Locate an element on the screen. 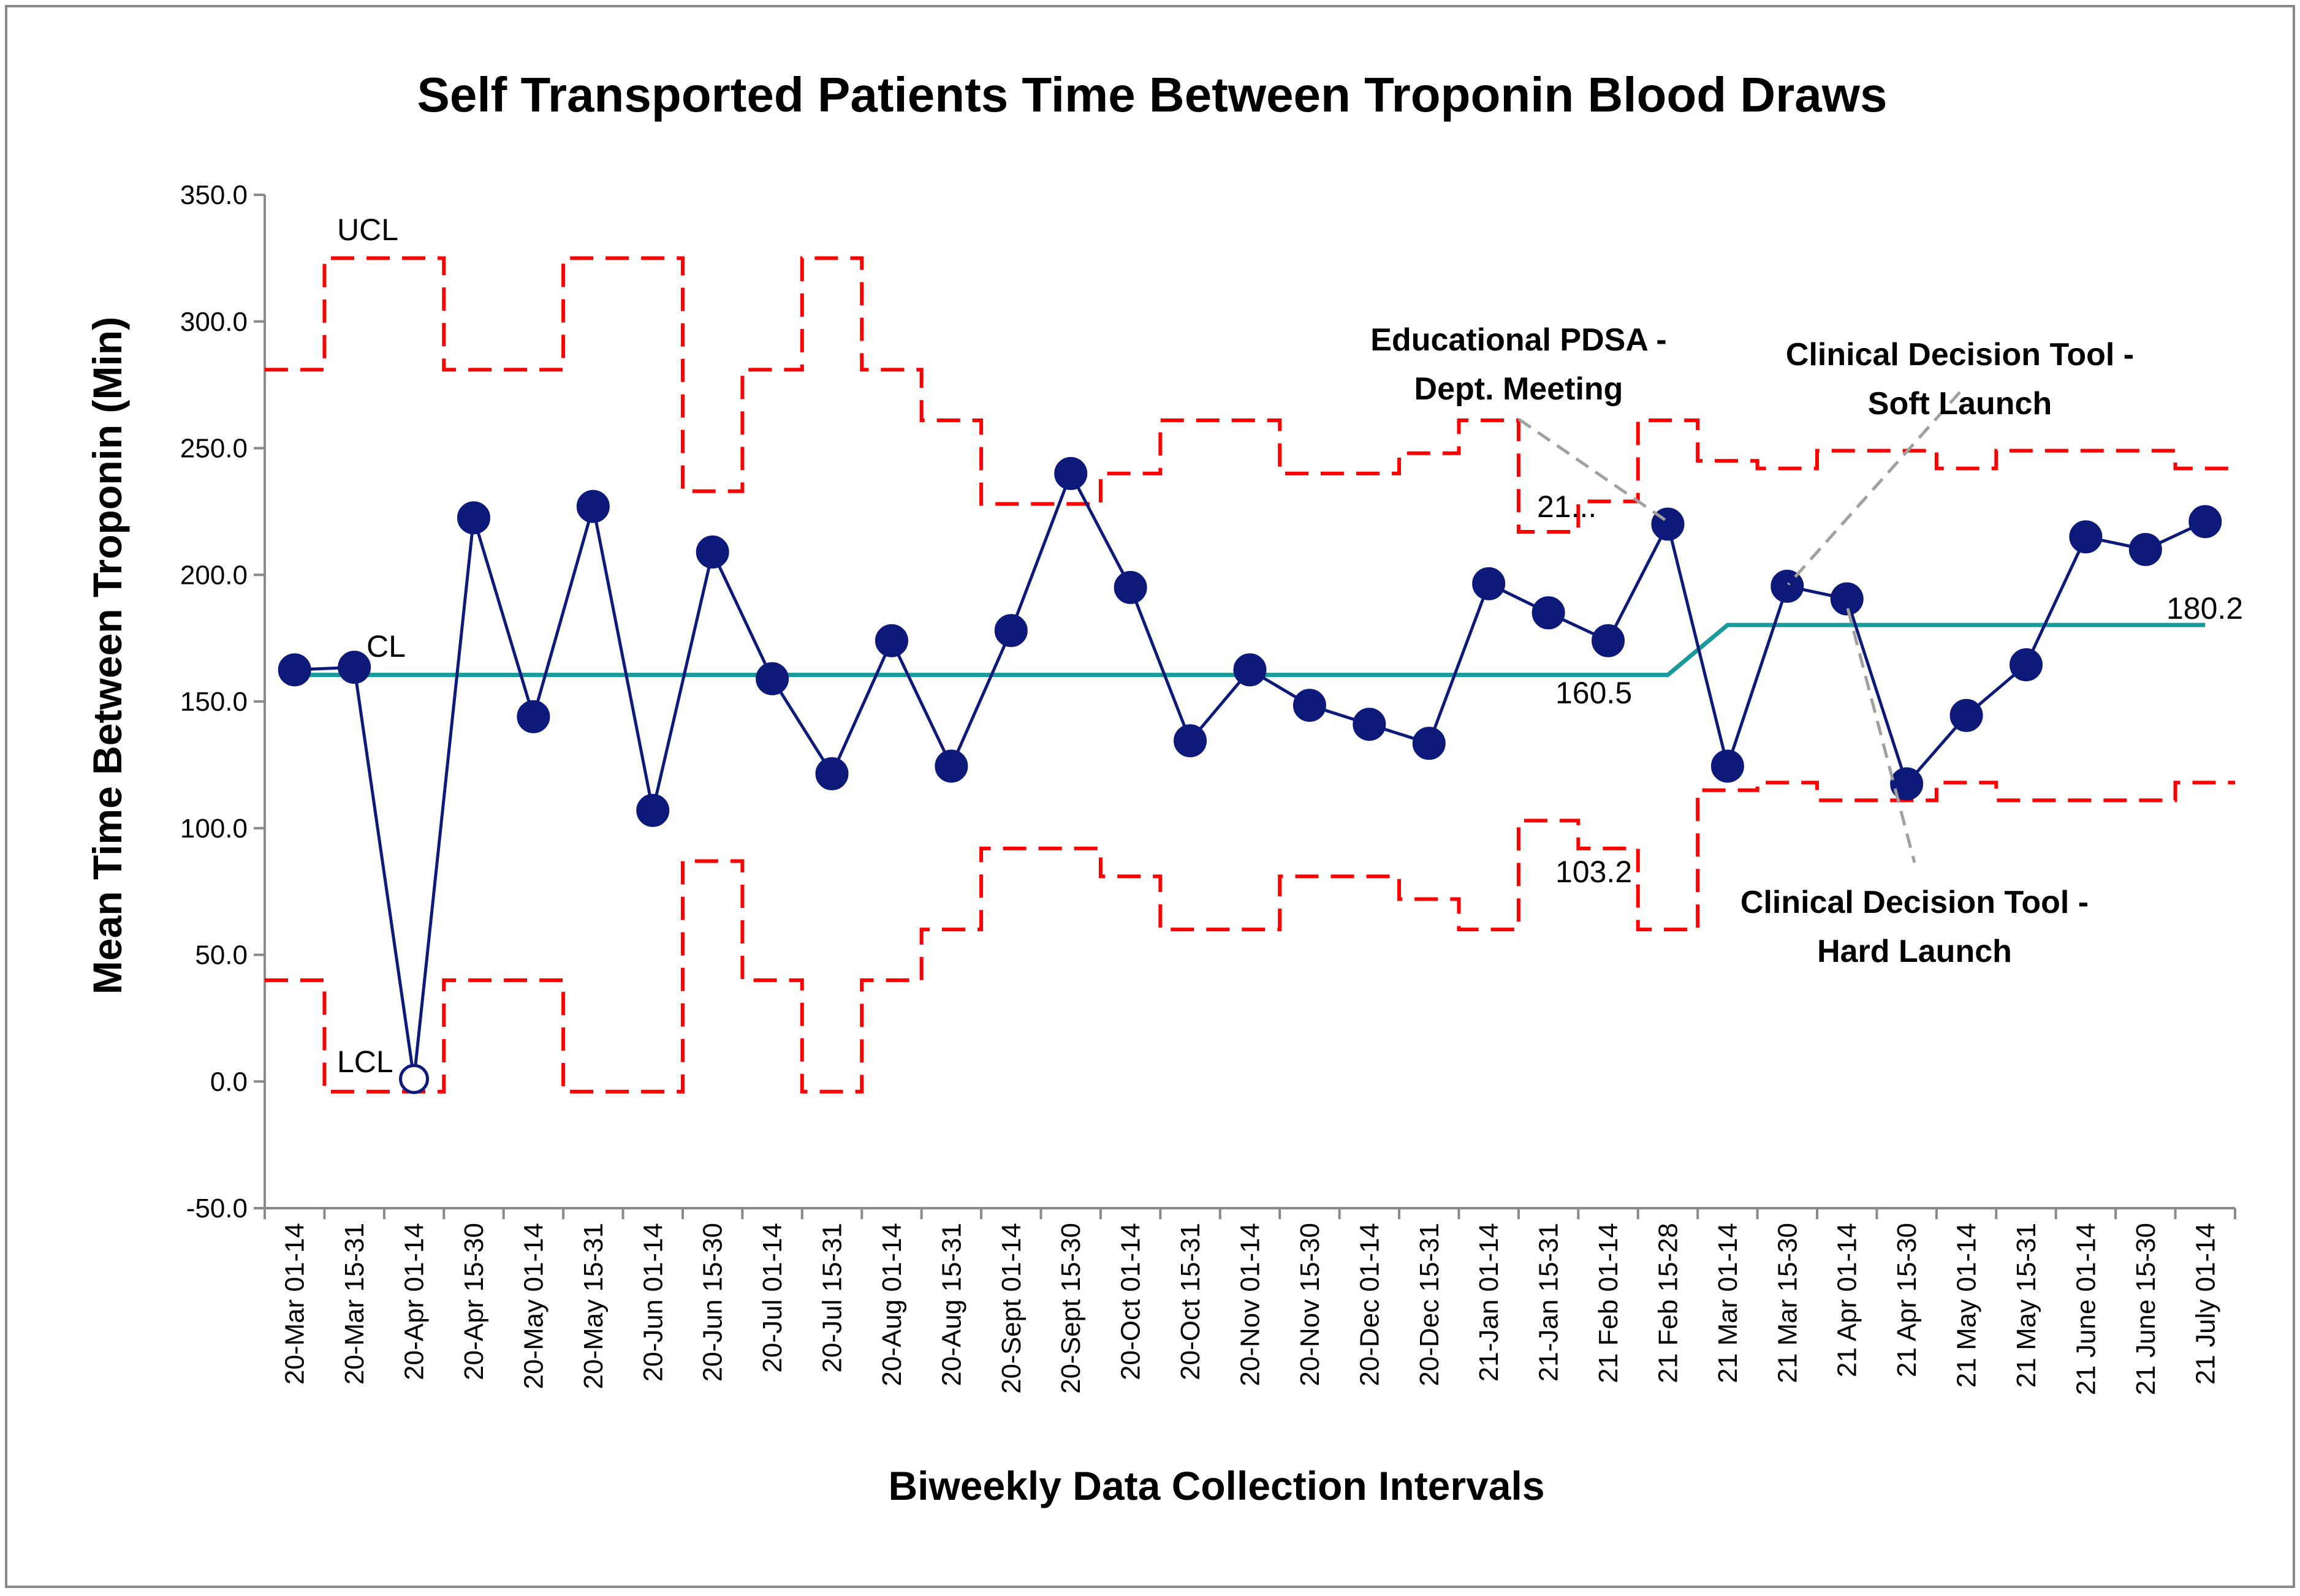 This screenshot has width=2300, height=1596. x-tick-label: 21 June 01-14 is located at coordinates (2086, 1309).